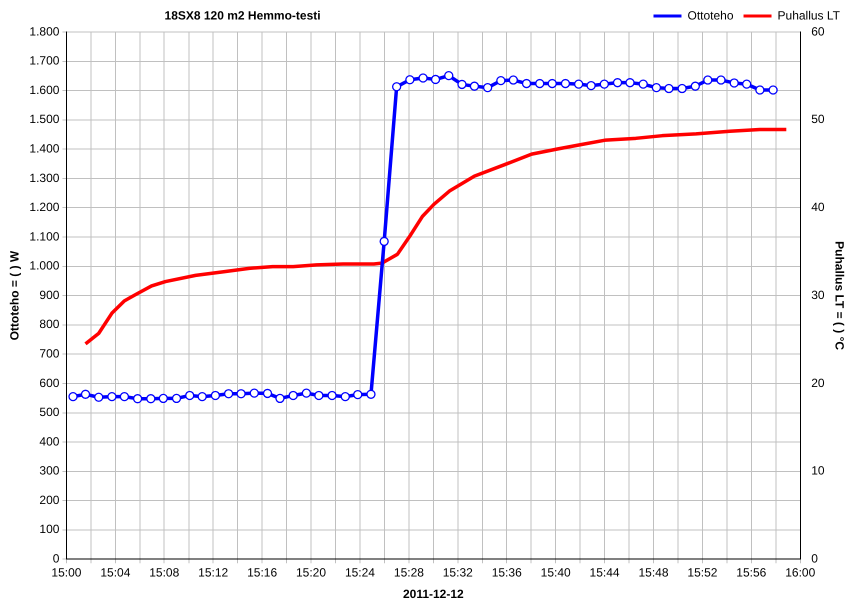  I want to click on y-tick-label: 1.800, so click(44, 31).